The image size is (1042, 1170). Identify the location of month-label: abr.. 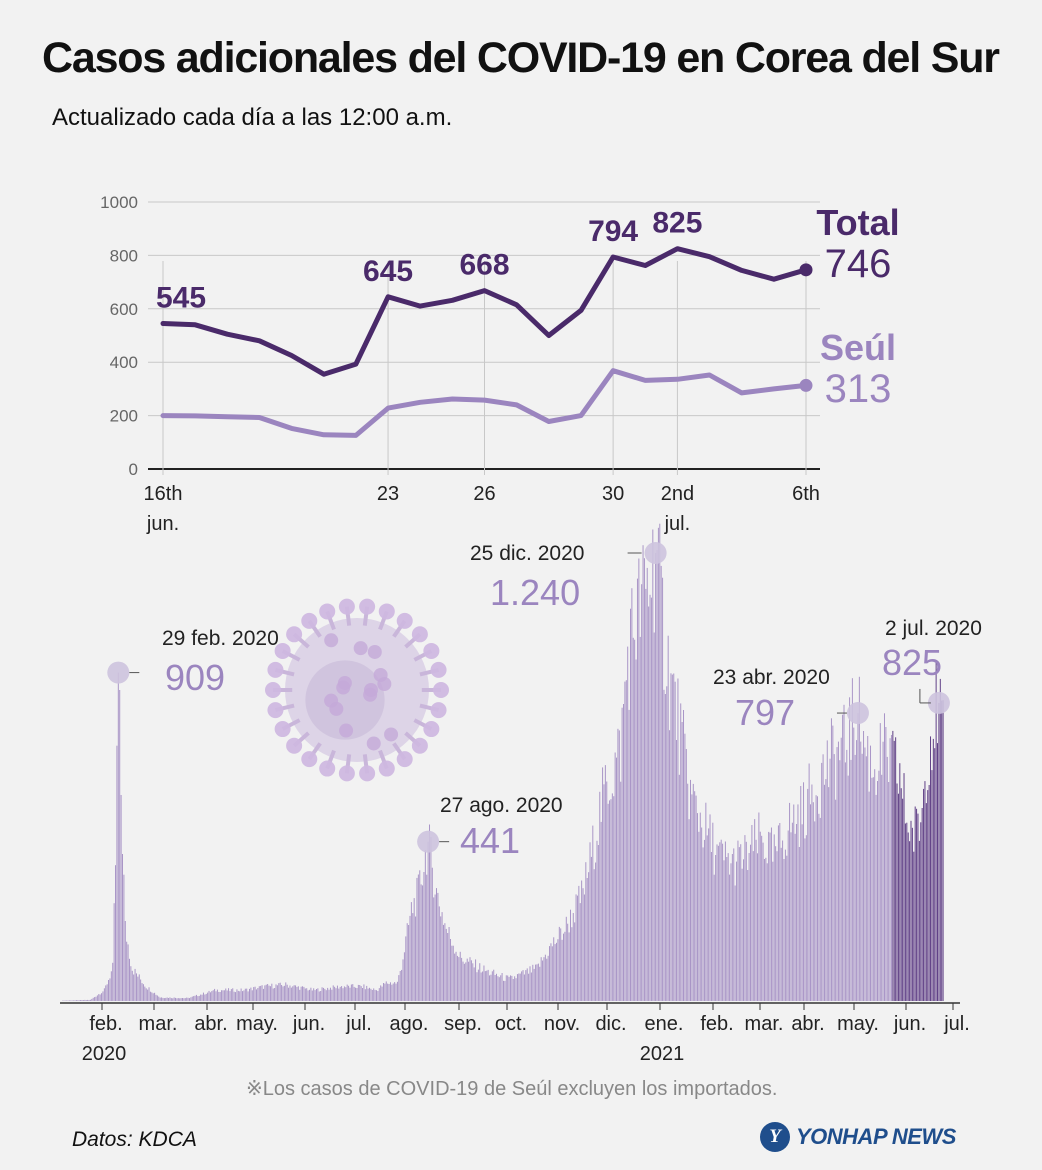
(807, 1024).